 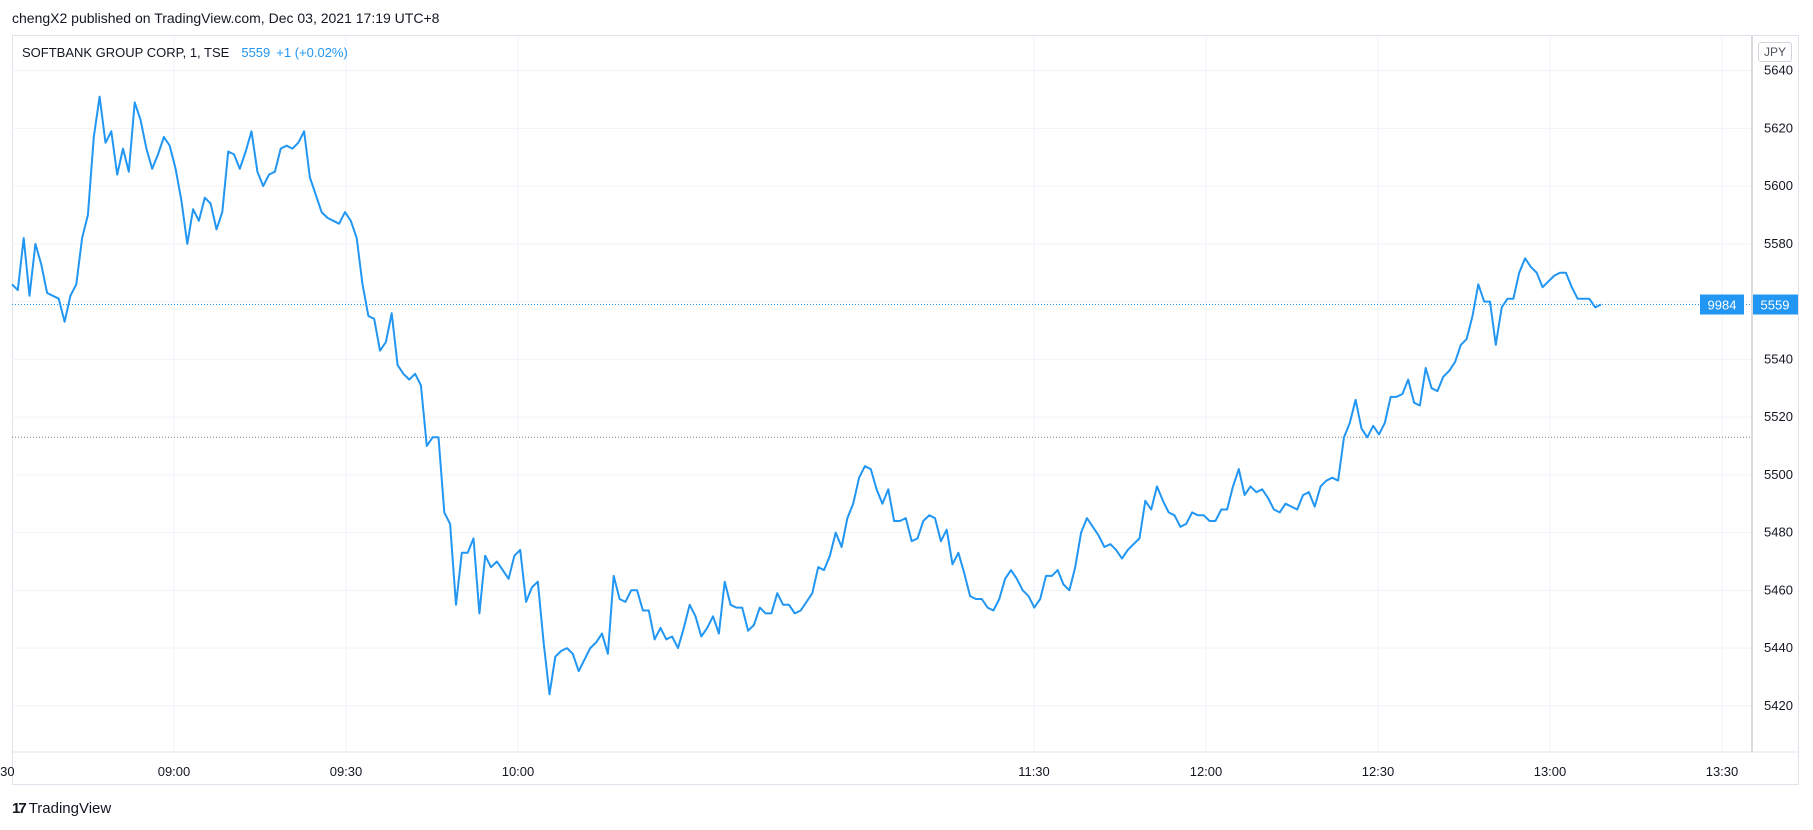 What do you see at coordinates (1722, 771) in the screenshot?
I see `x-tick-label: 13:30` at bounding box center [1722, 771].